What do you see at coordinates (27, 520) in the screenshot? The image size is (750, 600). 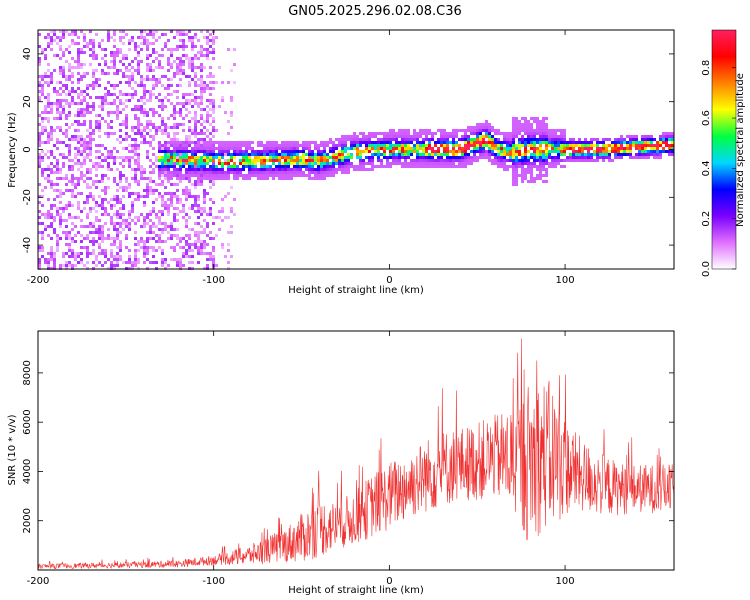 I see `snr-y-tick-label-0: 2000` at bounding box center [27, 520].